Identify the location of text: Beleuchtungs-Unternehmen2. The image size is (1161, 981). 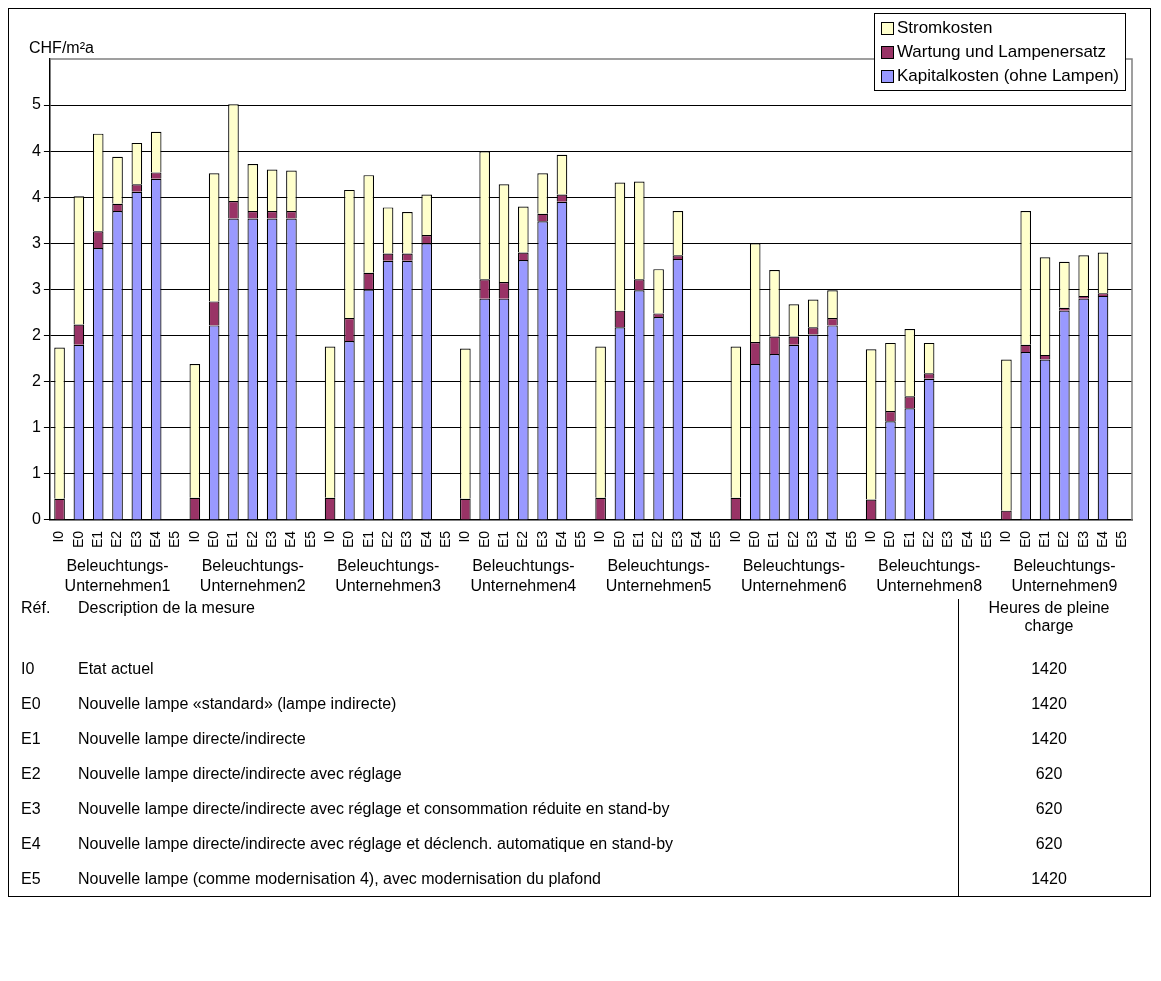
(252, 576).